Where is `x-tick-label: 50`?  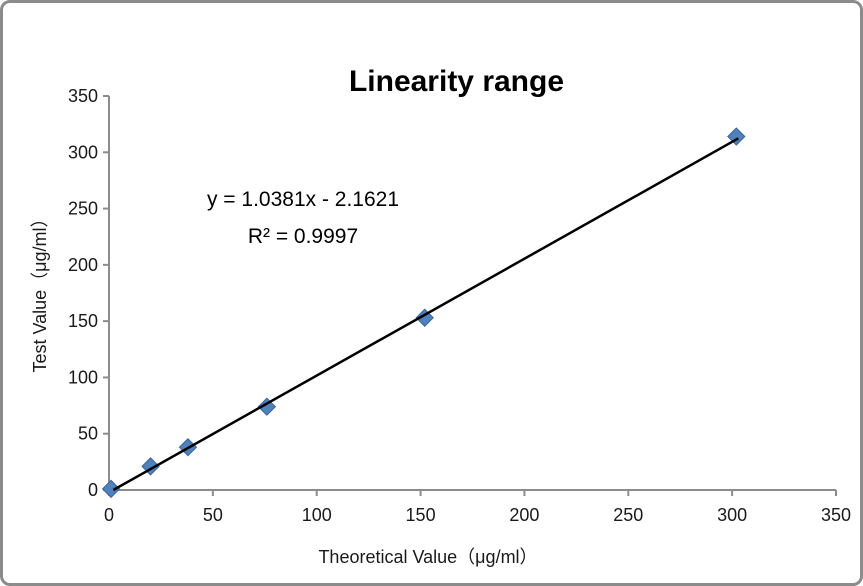 x-tick-label: 50 is located at coordinates (213, 515).